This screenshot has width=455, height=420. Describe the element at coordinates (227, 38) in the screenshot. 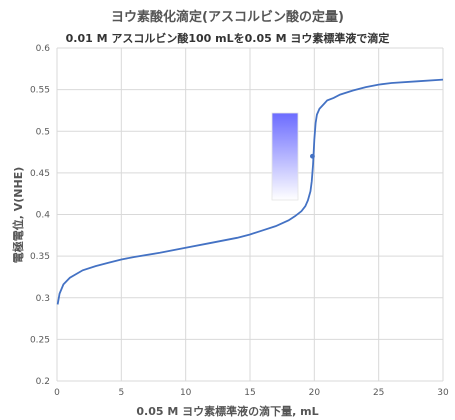

I see `chart-subtitle: 0.01 M アスコルビン酸100 mLを0.05 M ヨウ素標準液で滴定` at that location.